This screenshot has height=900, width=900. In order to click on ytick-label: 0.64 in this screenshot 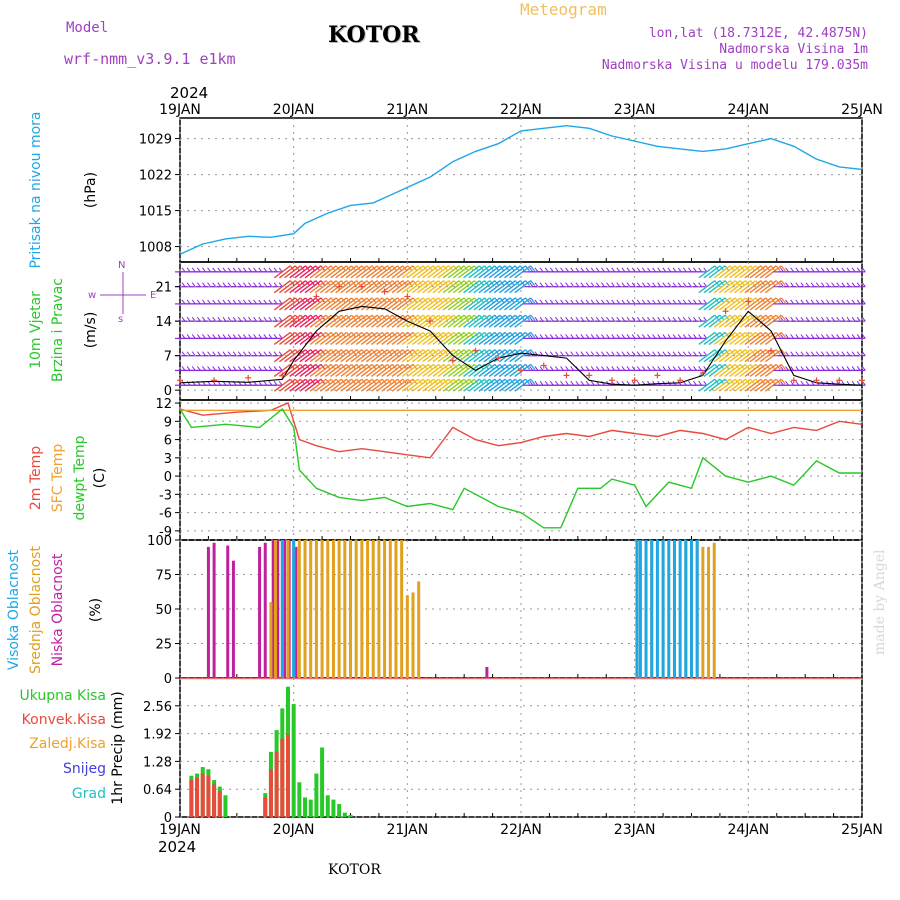, I will do `click(157, 790)`.